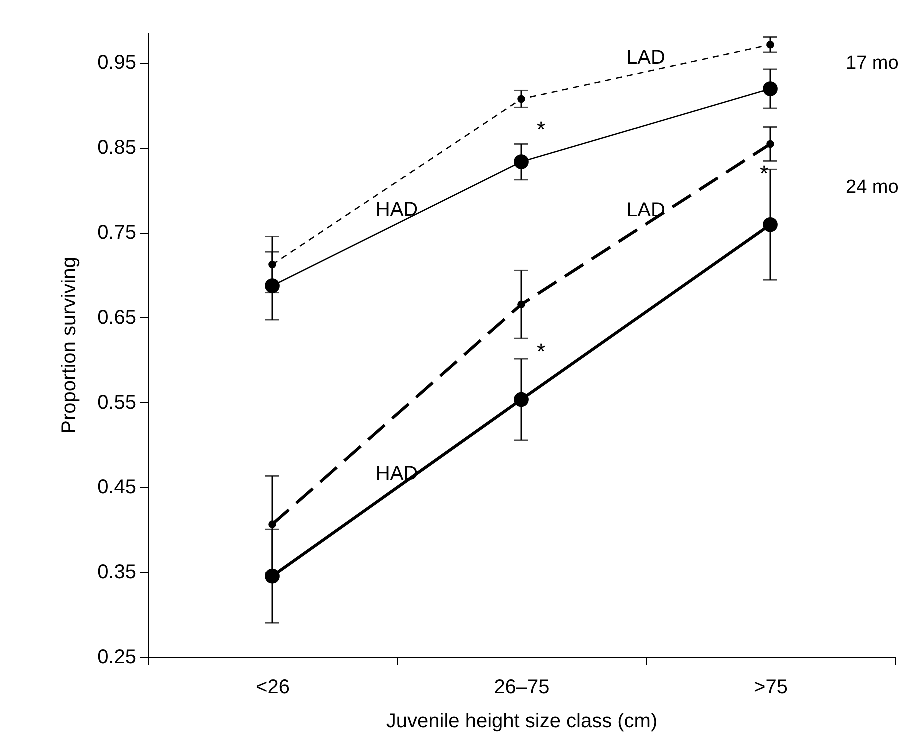 This screenshot has width=901, height=751. What do you see at coordinates (117, 403) in the screenshot?
I see `y-tick-label: 0.55` at bounding box center [117, 403].